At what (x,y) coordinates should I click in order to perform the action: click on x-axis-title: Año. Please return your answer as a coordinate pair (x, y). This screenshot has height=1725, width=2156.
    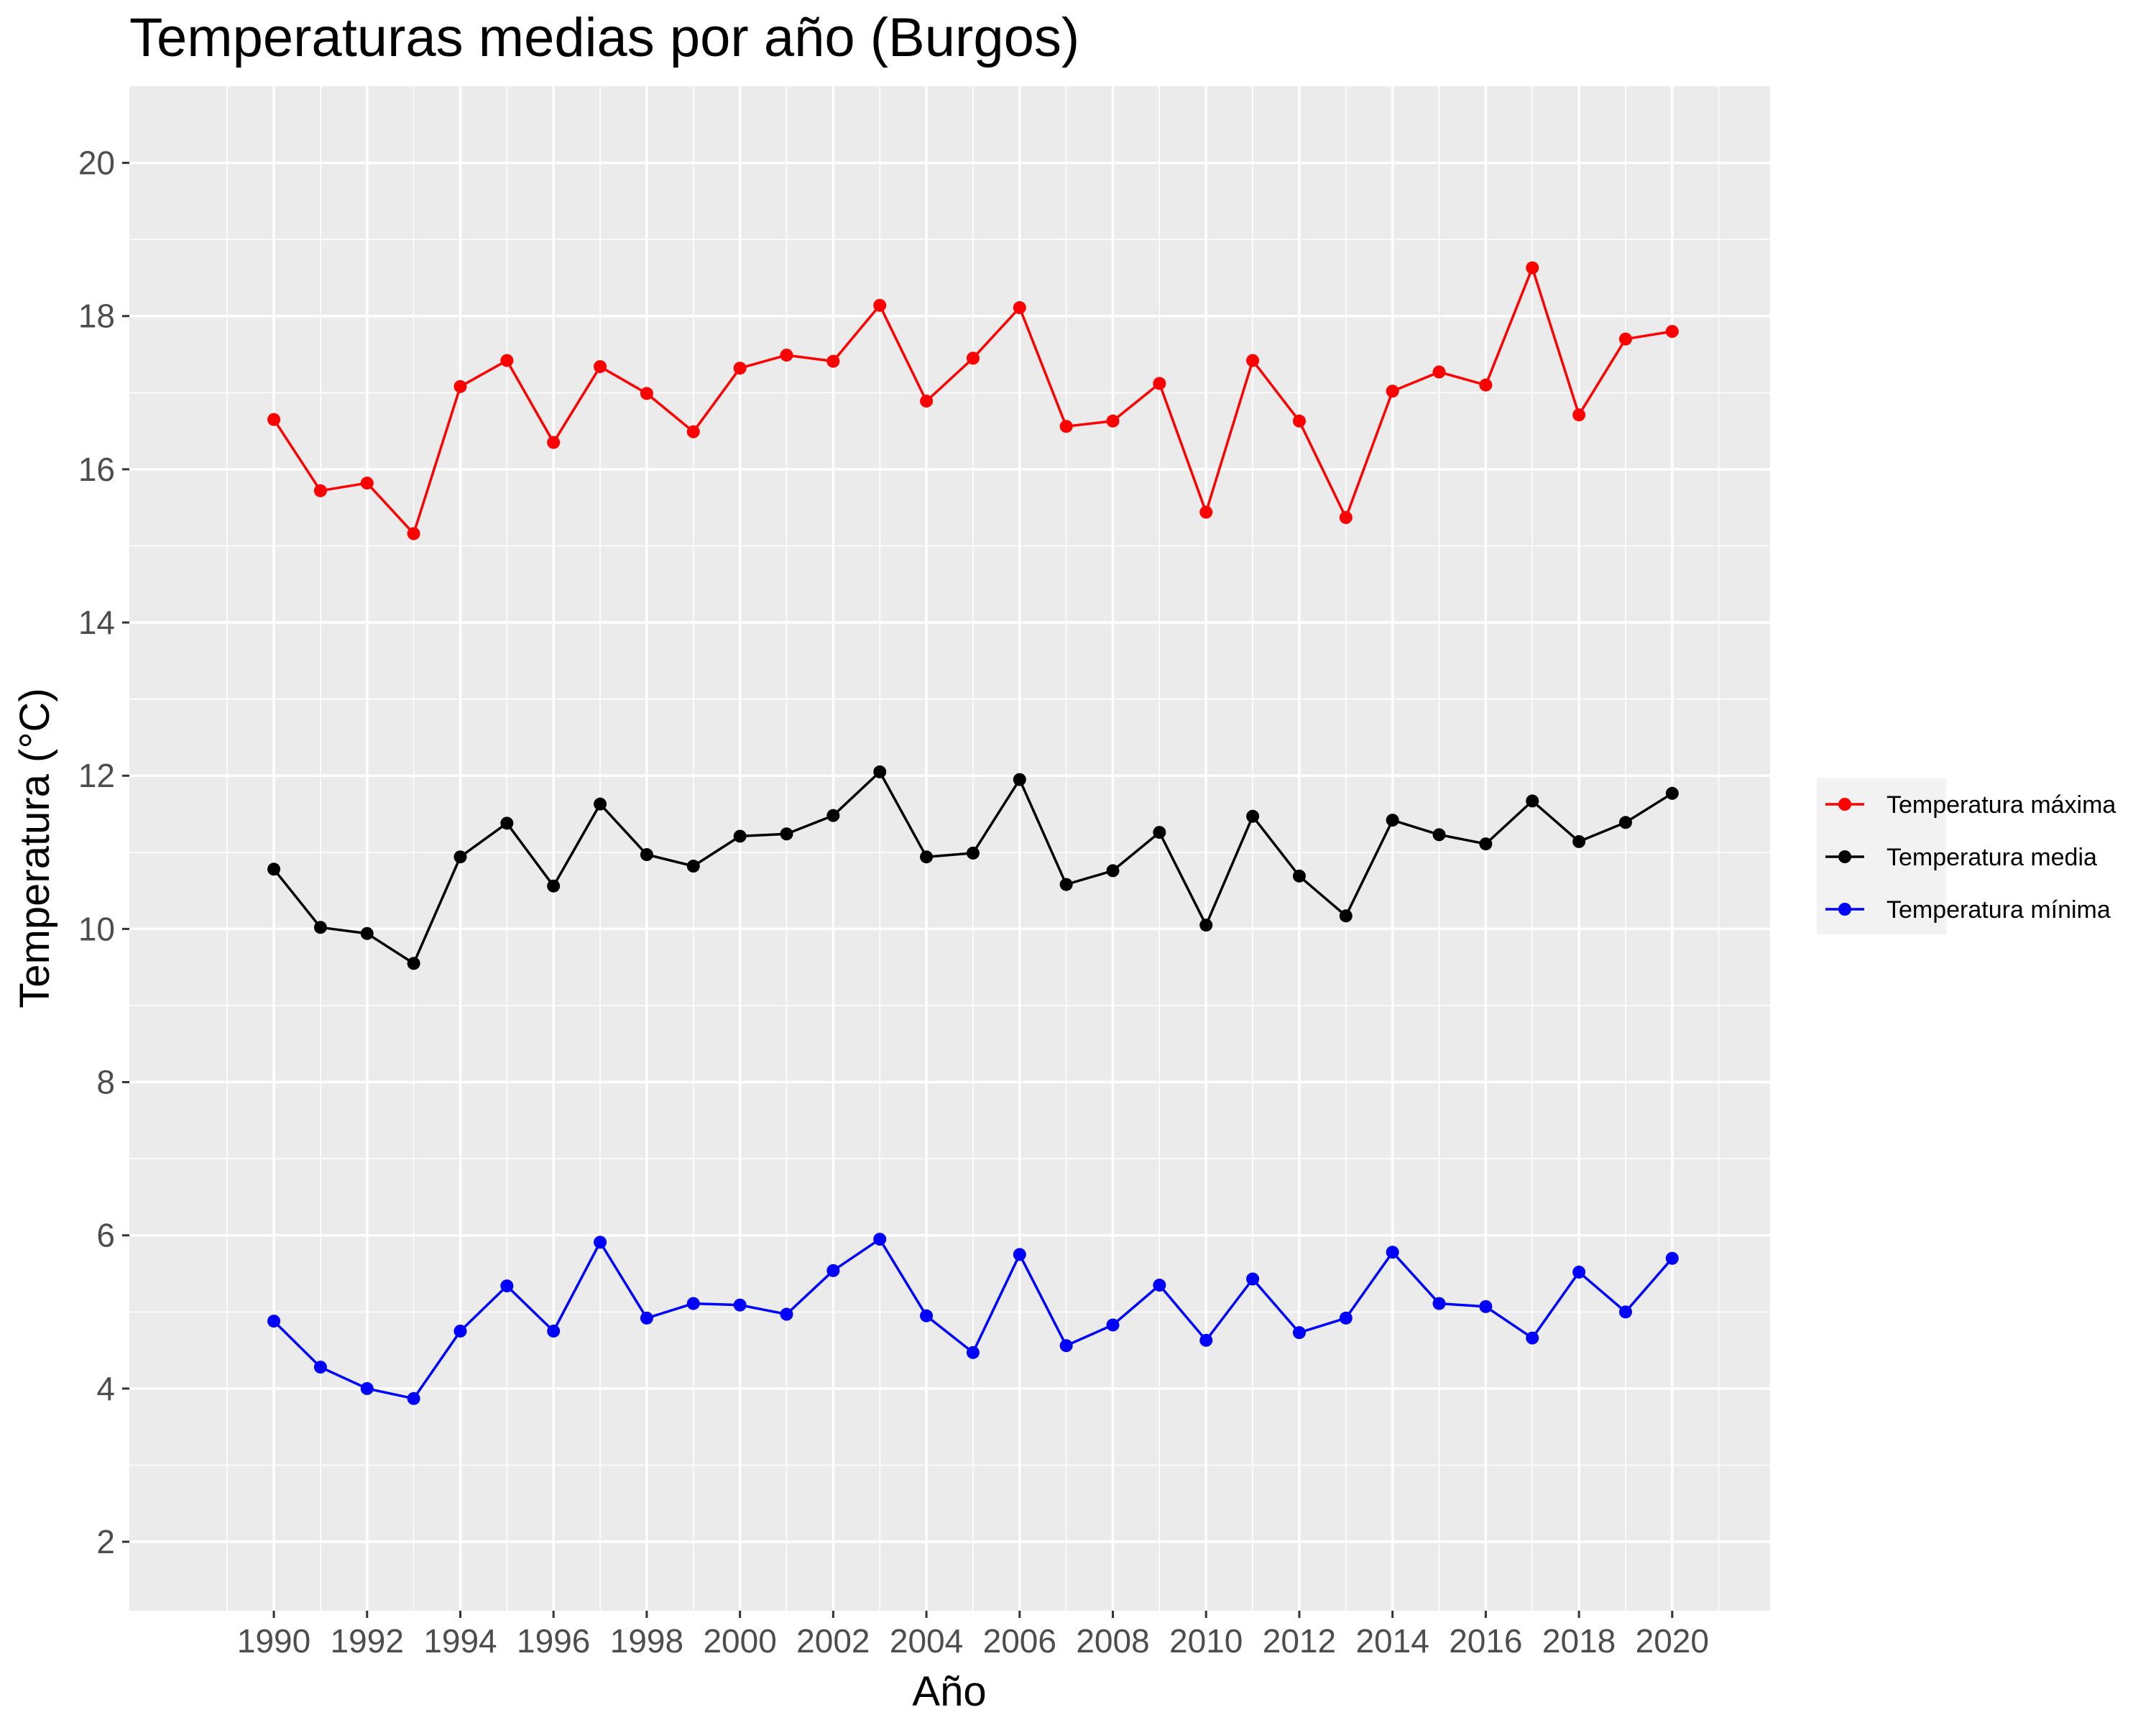
    Looking at the image, I should click on (949, 1691).